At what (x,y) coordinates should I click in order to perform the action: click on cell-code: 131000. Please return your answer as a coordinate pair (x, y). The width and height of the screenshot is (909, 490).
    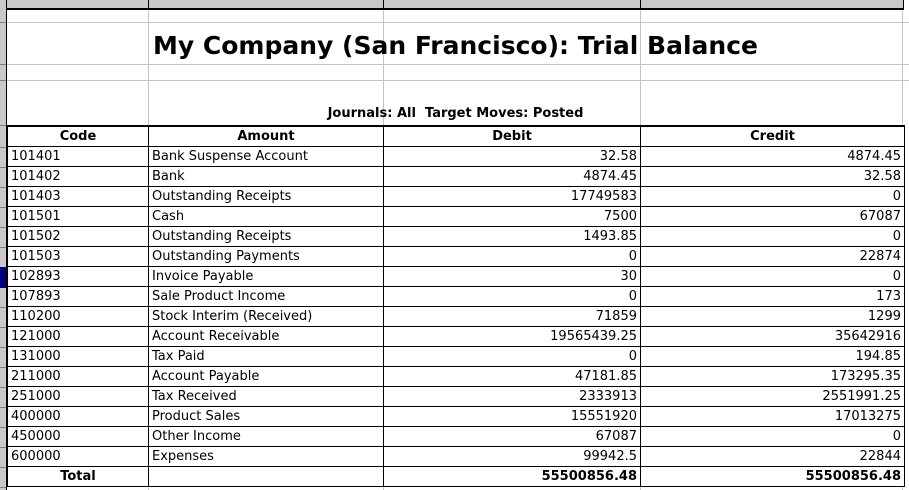
    Looking at the image, I should click on (78, 356).